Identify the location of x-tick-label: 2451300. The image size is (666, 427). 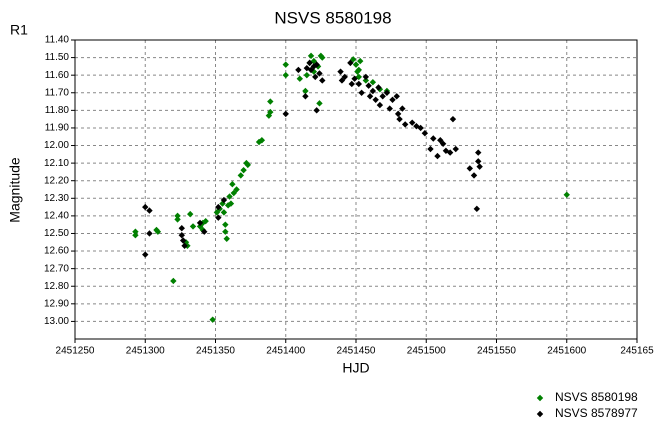
(145, 351).